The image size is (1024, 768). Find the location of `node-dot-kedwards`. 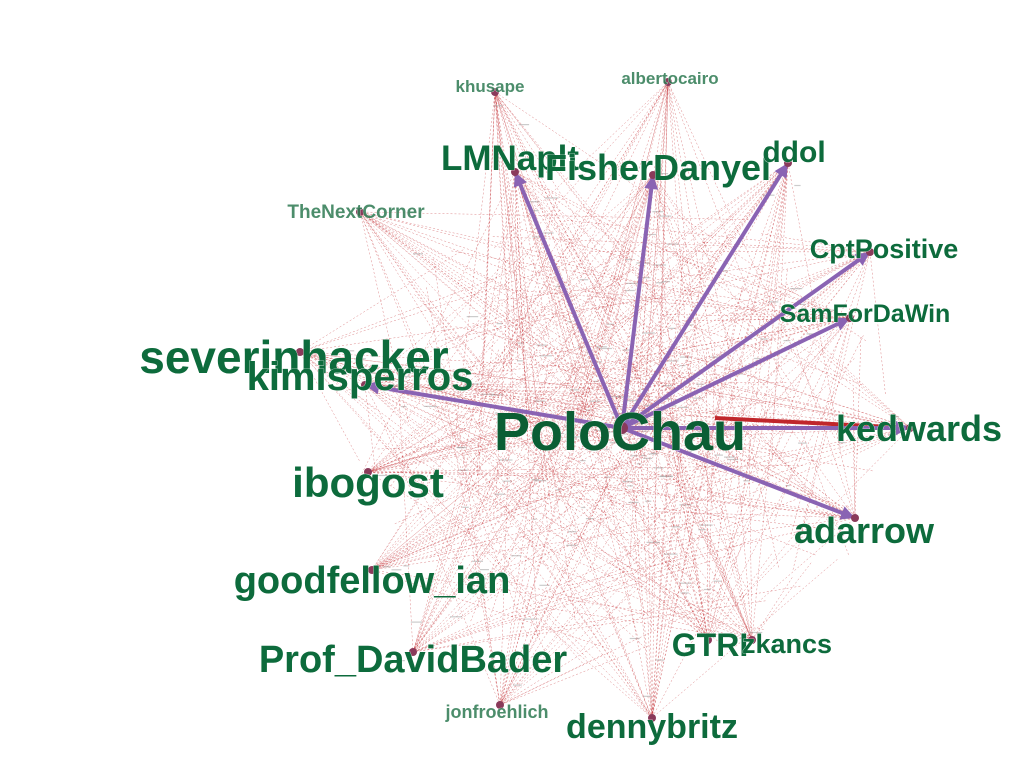

node-dot-kedwards is located at coordinates (910, 428).